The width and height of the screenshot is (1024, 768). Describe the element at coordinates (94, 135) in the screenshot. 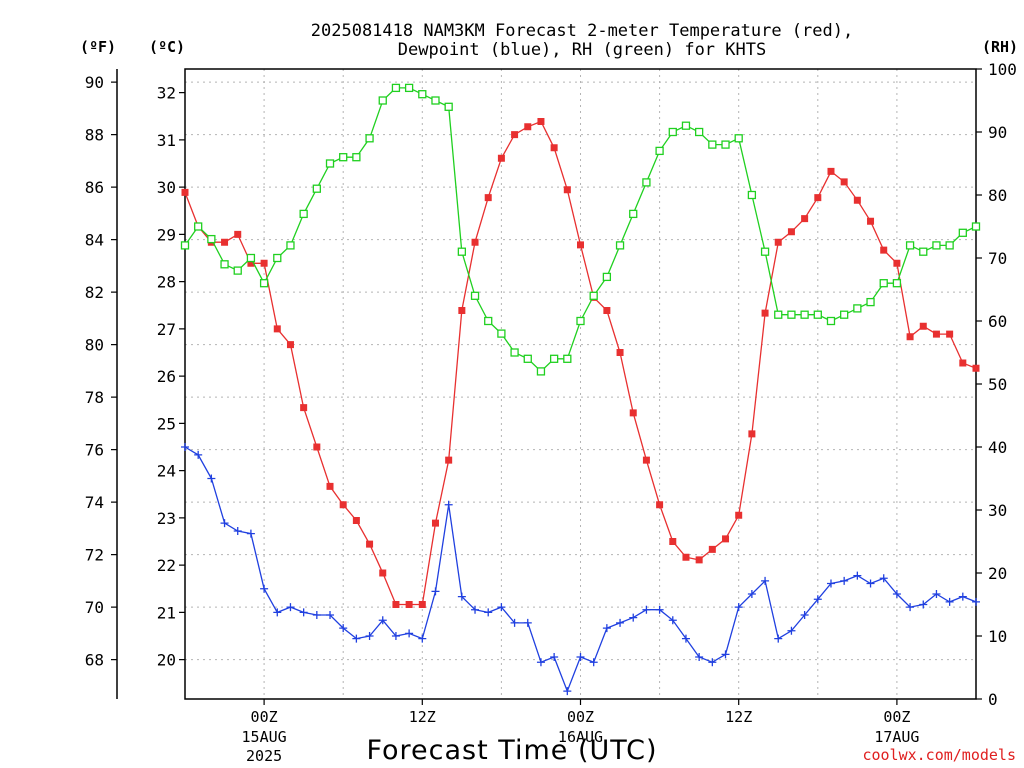

I see `tick-label-fahrenheit: 88` at that location.